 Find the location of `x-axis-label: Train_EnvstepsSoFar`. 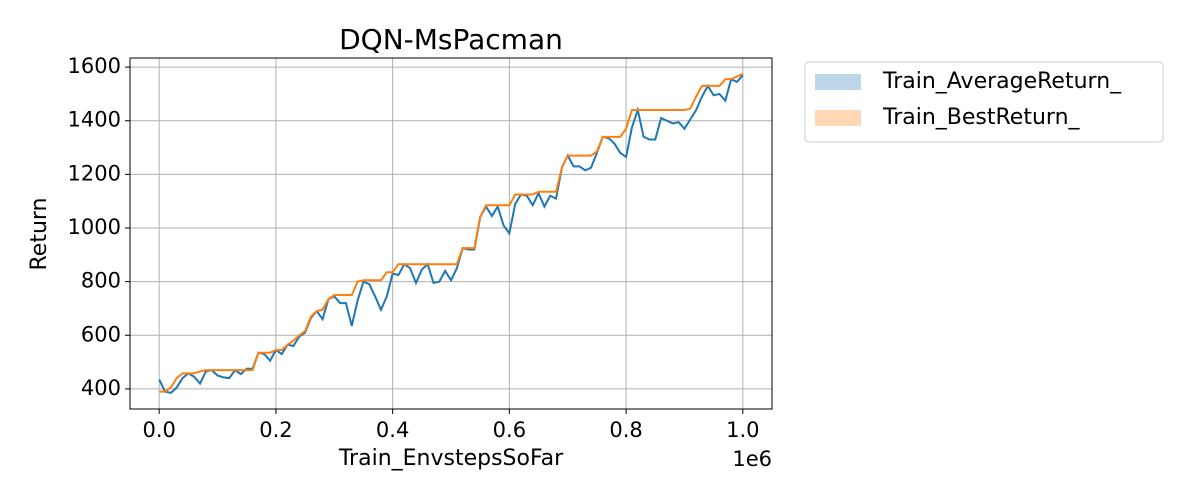

x-axis-label: Train_EnvstepsSoFar is located at coordinates (451, 458).